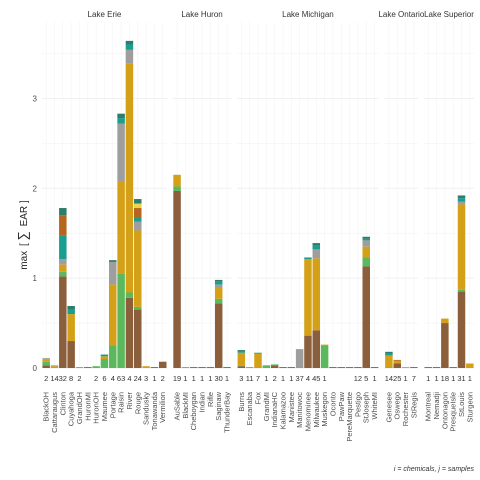 This screenshot has height=480, width=480. What do you see at coordinates (434, 469) in the screenshot?
I see `chart-caption: i = chemicals, j = samples` at bounding box center [434, 469].